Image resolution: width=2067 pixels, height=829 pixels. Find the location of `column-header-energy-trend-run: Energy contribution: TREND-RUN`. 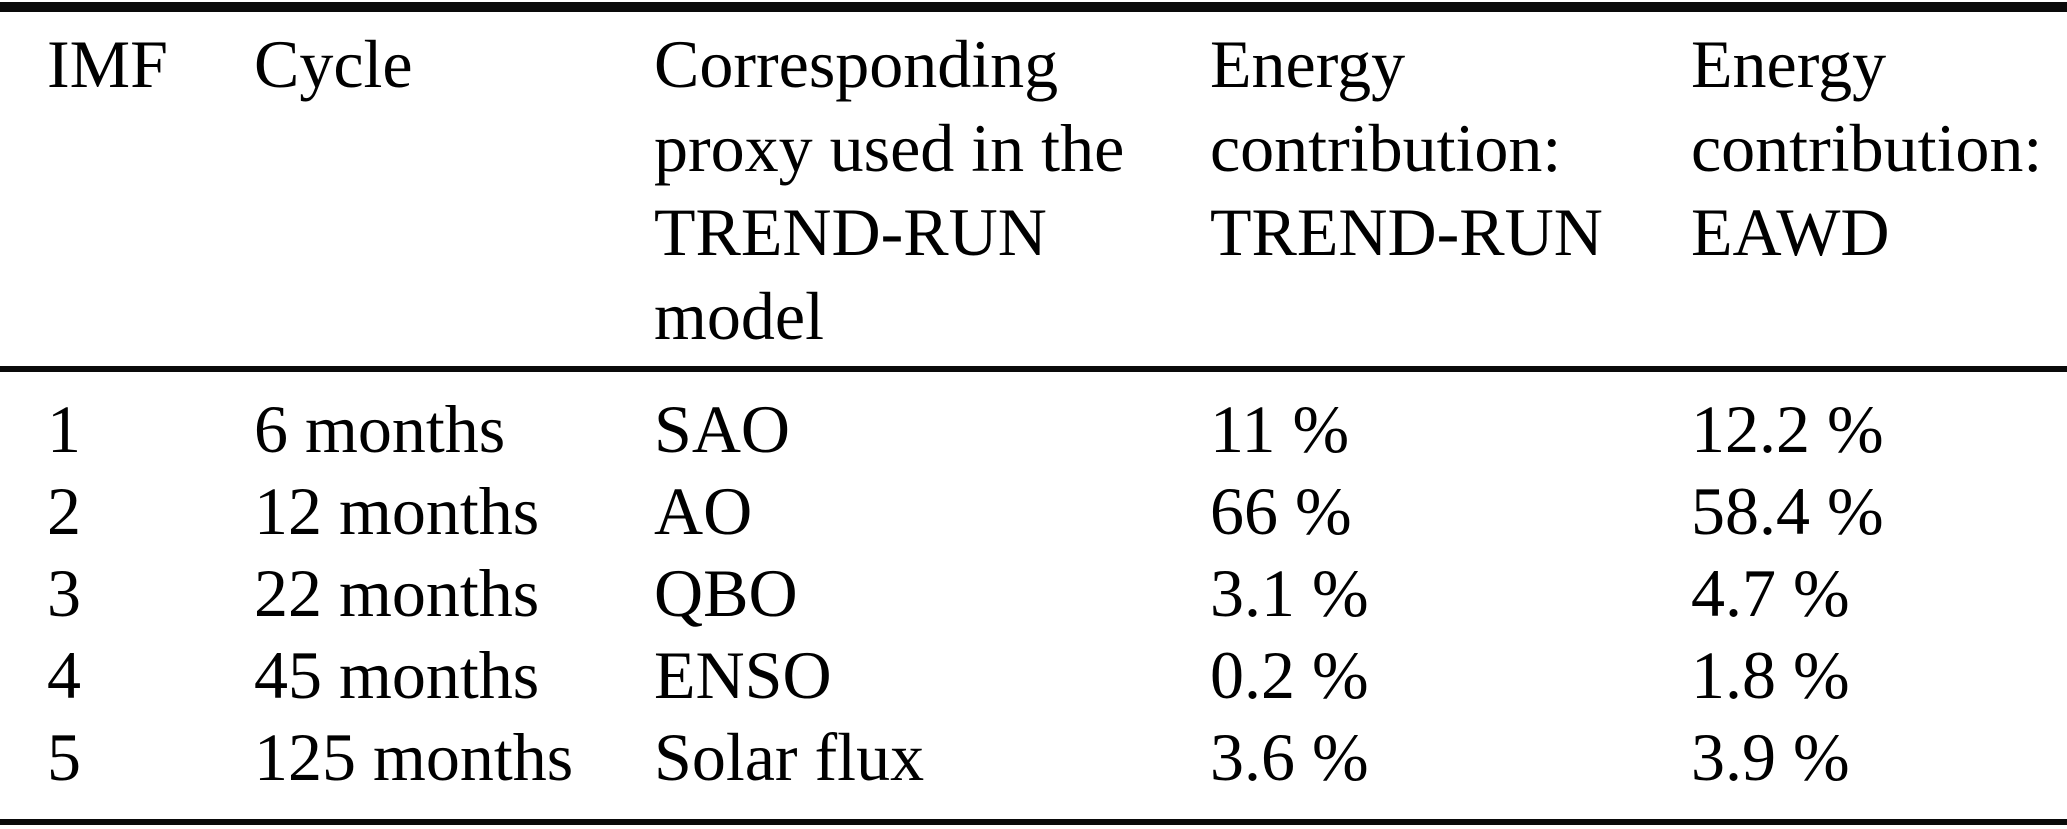

column-header-energy-trend-run: Energy contribution: TREND-RUN is located at coordinates (1450, 190).